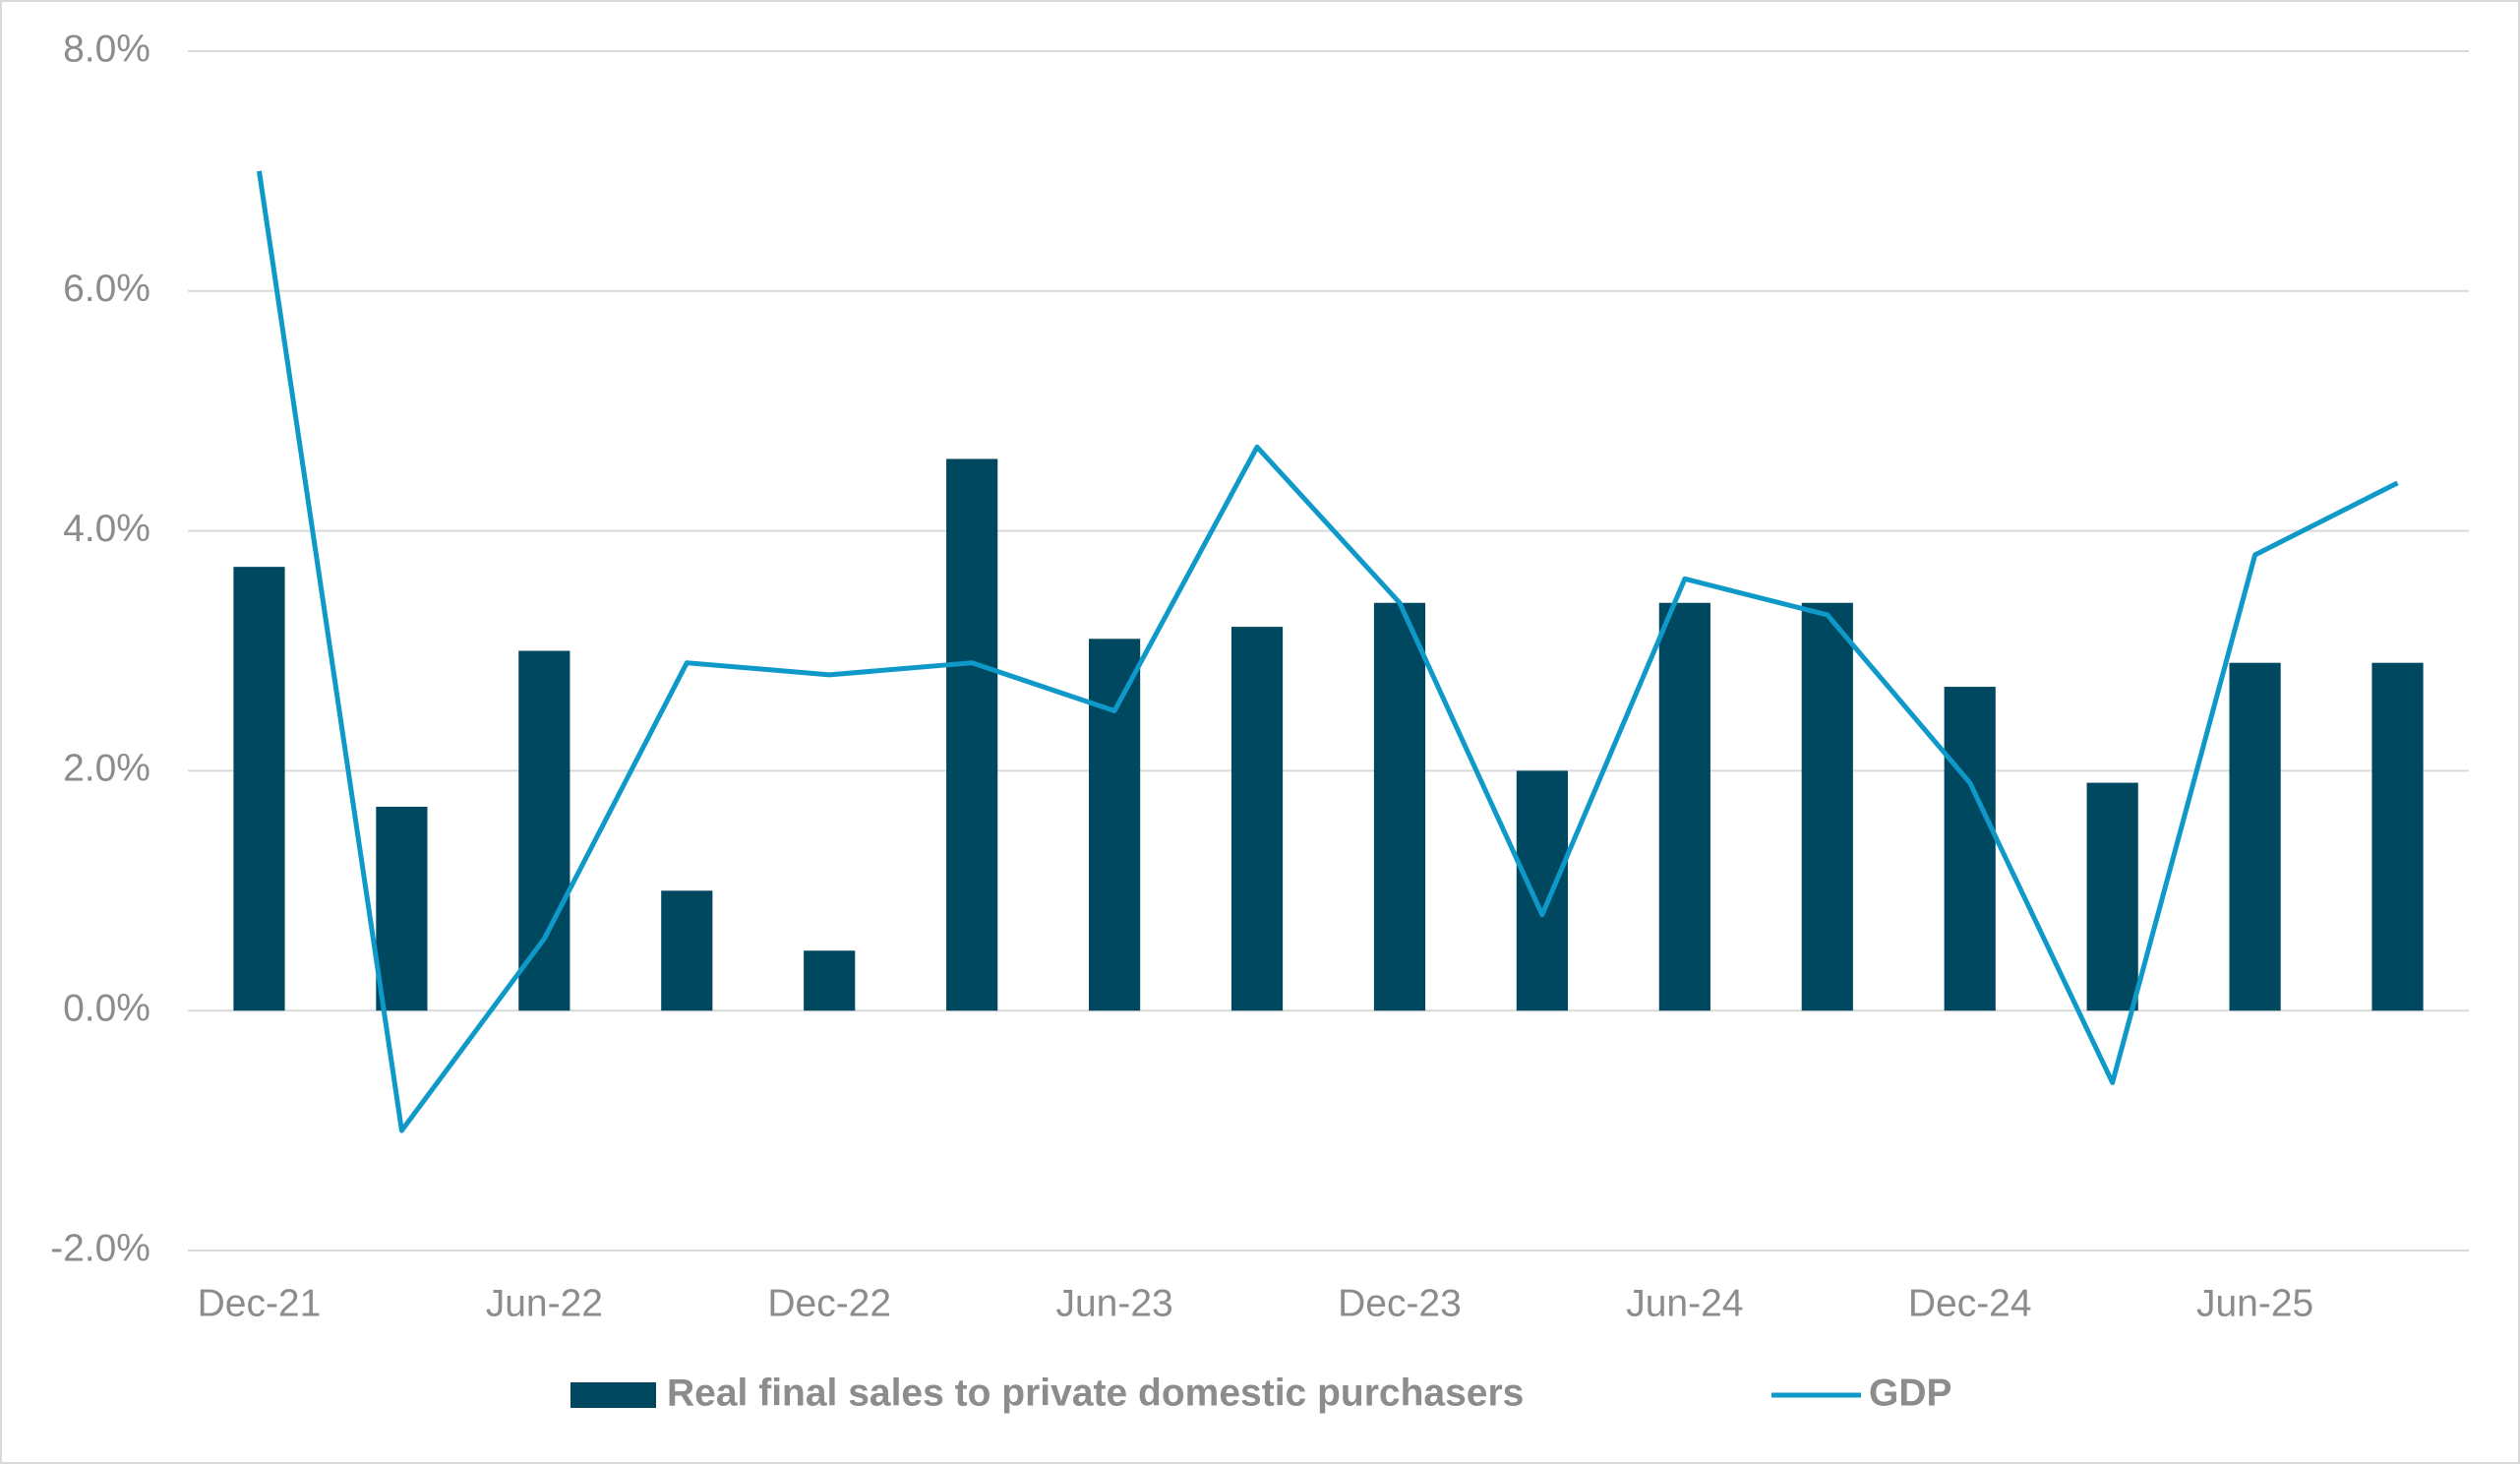 This screenshot has width=2520, height=1464. Describe the element at coordinates (106, 1008) in the screenshot. I see `y-tick-label: 0.0%` at that location.